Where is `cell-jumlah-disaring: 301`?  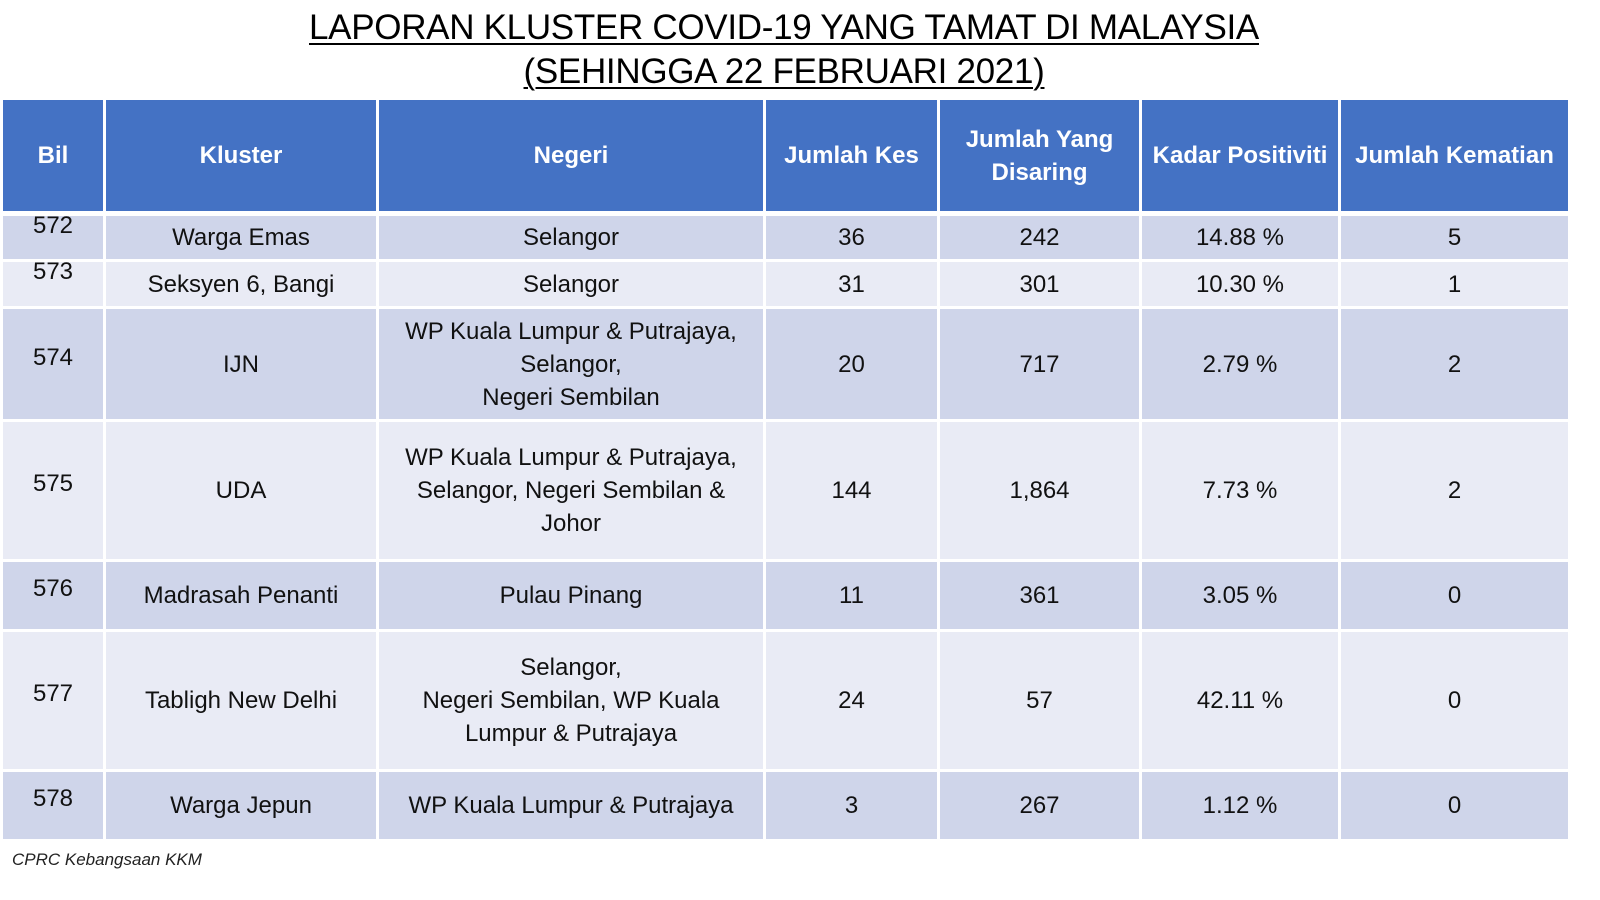 cell-jumlah-disaring: 301 is located at coordinates (1039, 284).